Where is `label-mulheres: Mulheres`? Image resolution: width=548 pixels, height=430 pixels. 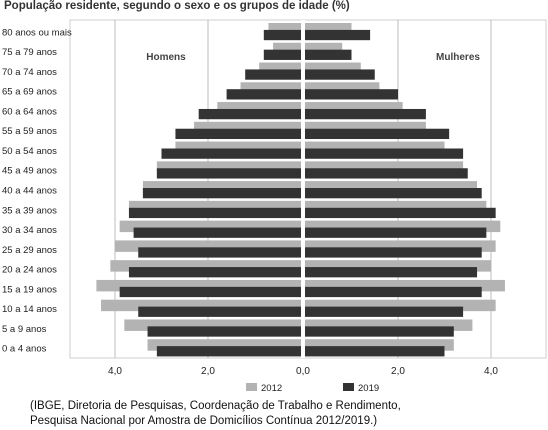
label-mulheres: Mulheres is located at coordinates (458, 57).